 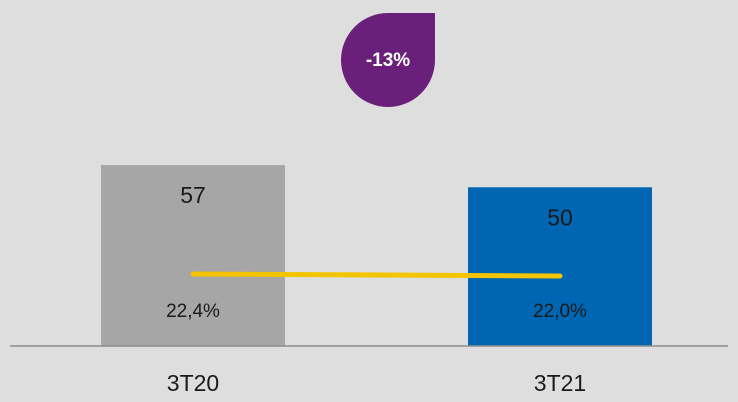 What do you see at coordinates (376, 275) in the screenshot?
I see `line` at bounding box center [376, 275].